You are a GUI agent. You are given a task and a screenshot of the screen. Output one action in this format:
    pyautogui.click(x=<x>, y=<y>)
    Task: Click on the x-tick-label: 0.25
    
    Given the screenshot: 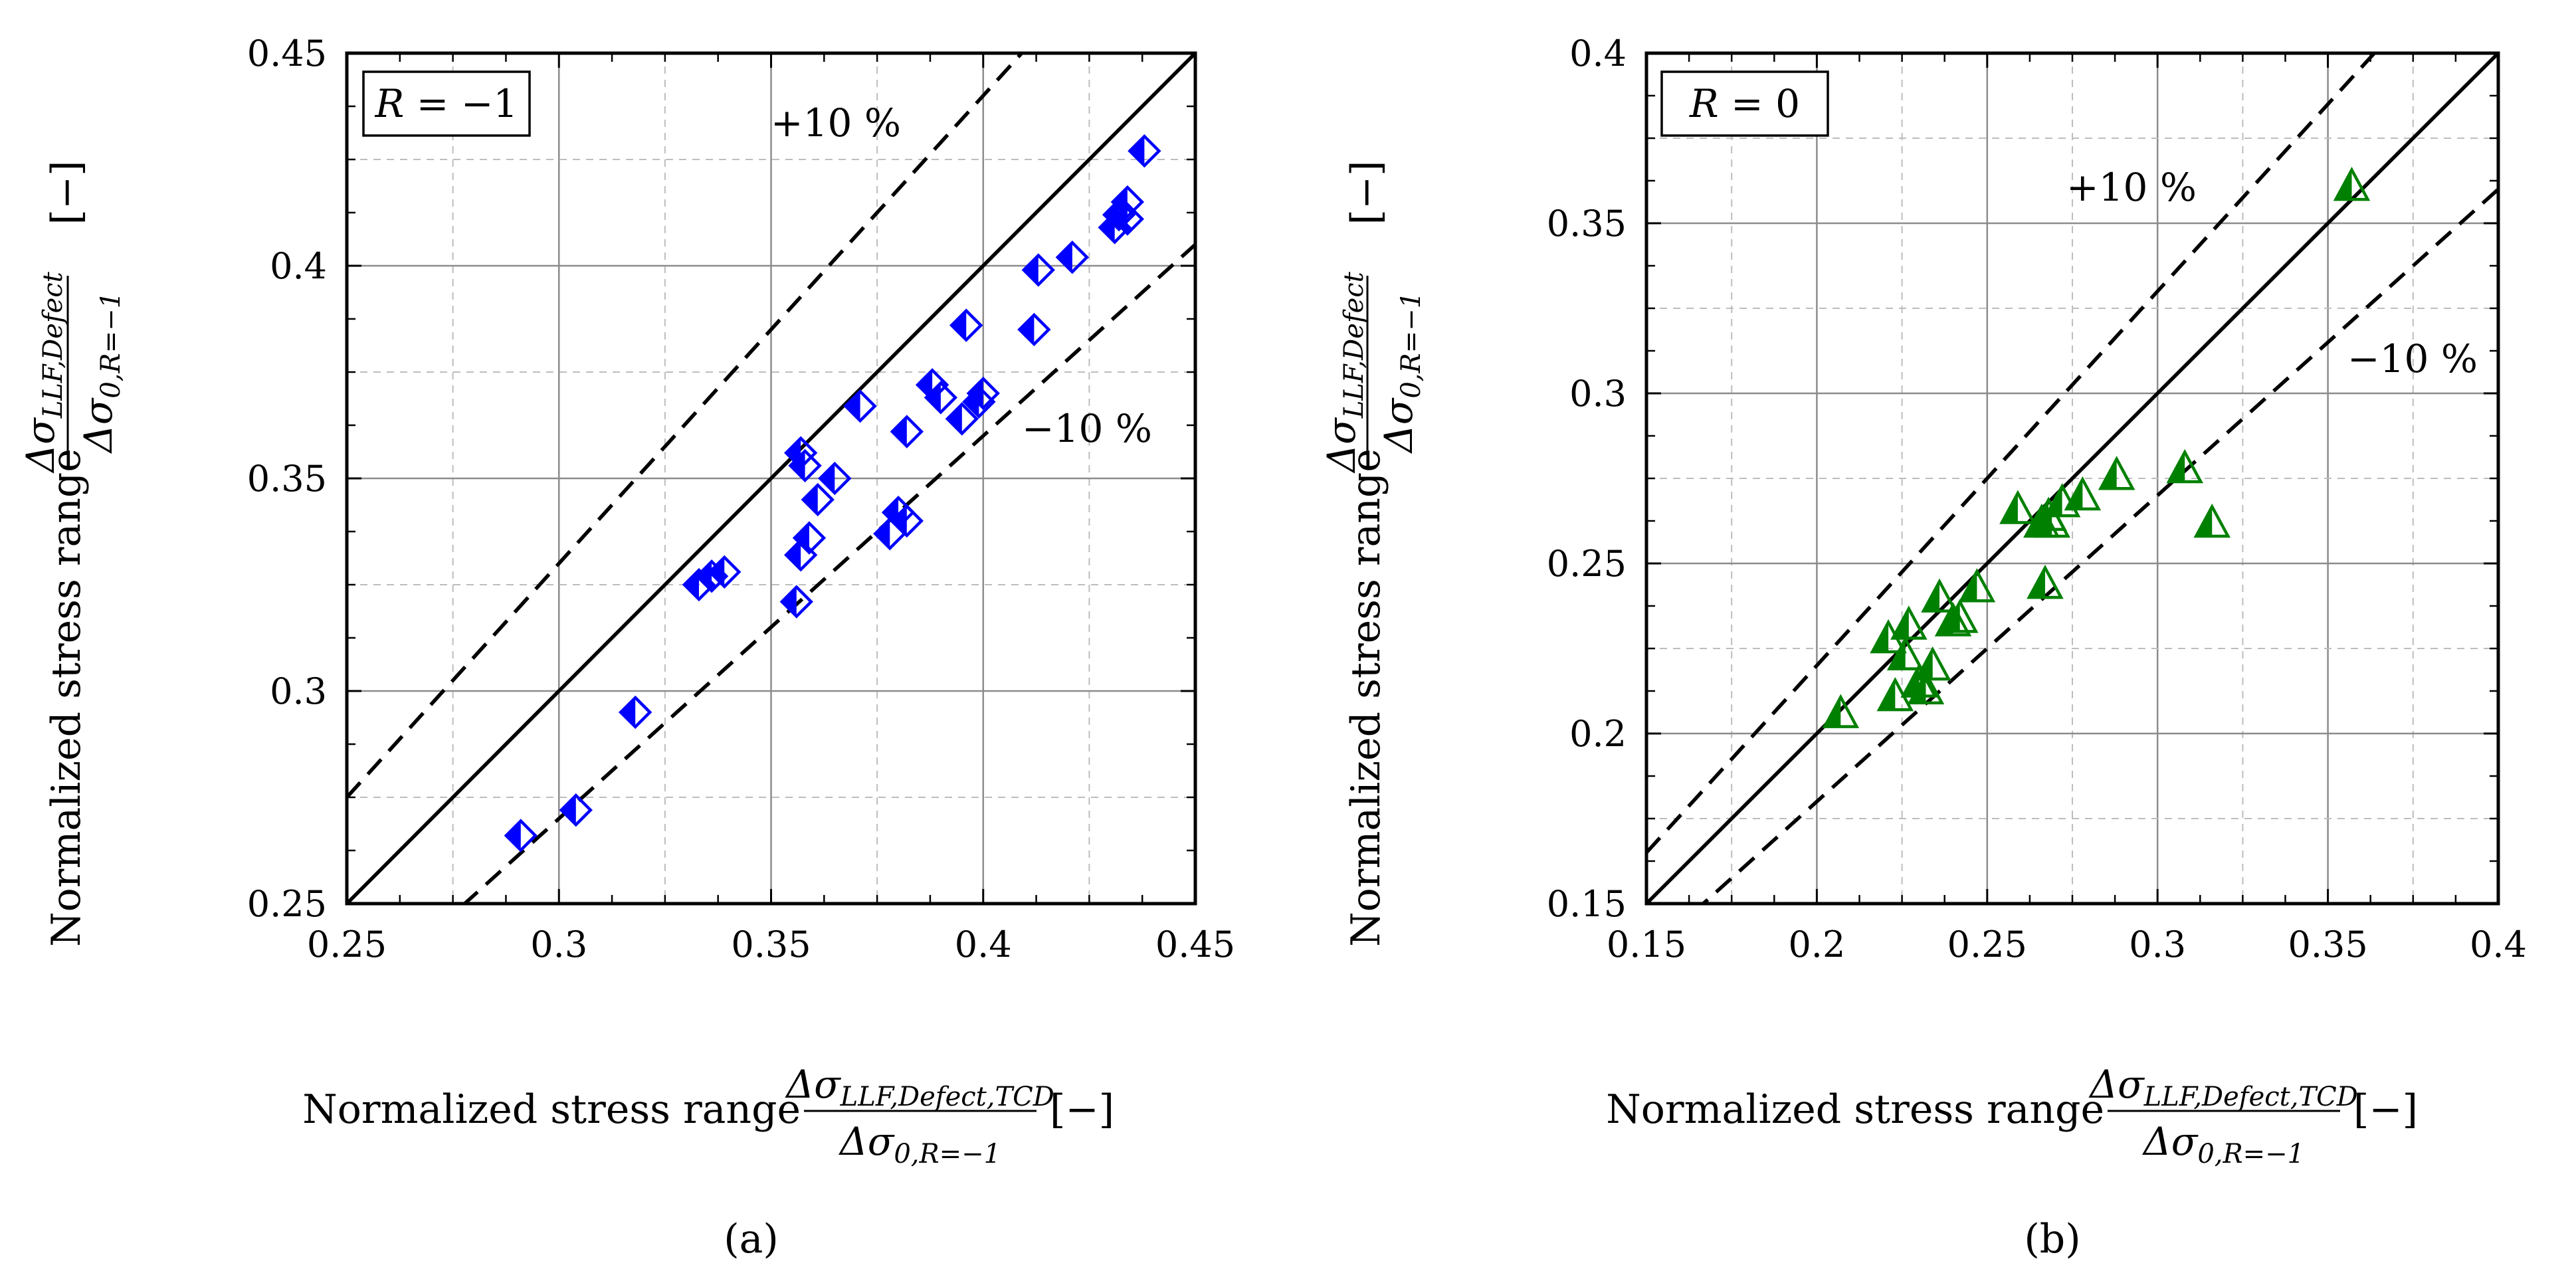 What is the action you would take?
    pyautogui.click(x=1987, y=944)
    